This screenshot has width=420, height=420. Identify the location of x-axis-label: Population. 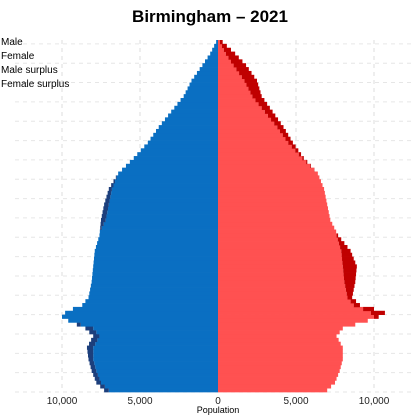
(218, 410).